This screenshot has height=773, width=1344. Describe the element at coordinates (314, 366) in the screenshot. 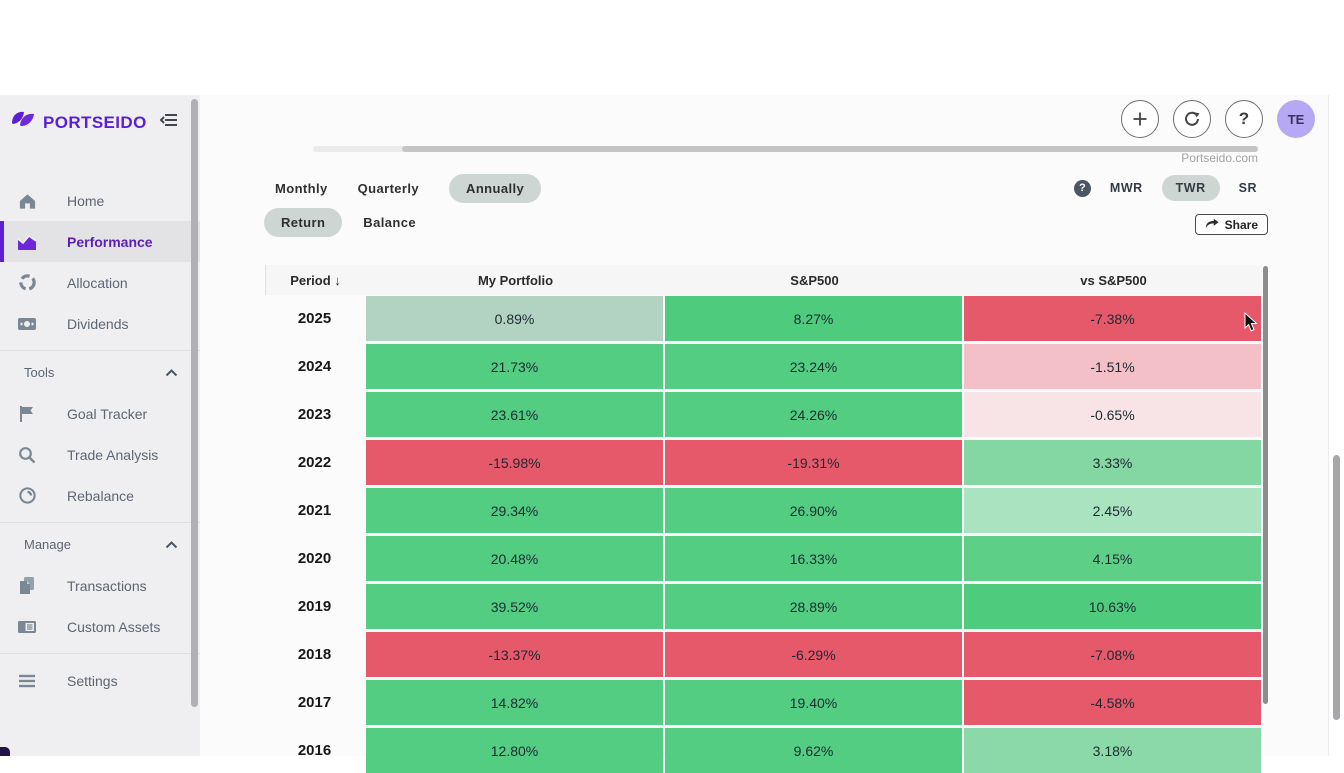

I see `row-year: 2024` at that location.